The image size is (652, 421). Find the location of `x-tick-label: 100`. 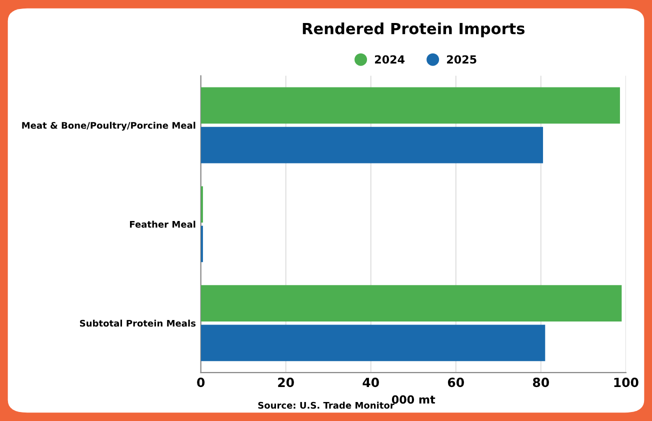

x-tick-label: 100 is located at coordinates (626, 383).